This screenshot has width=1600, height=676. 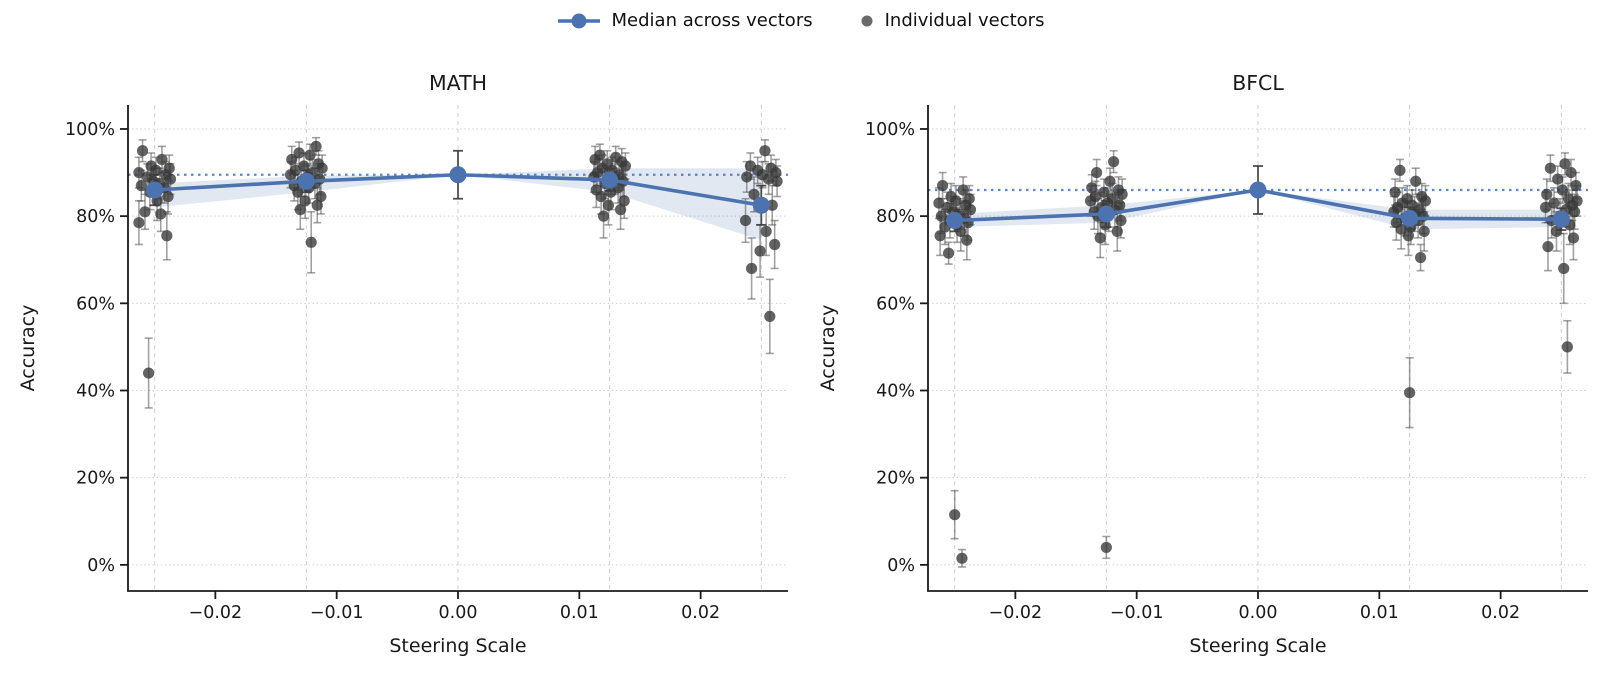 I want to click on bfcl-median-dots, so click(x=1258, y=205).